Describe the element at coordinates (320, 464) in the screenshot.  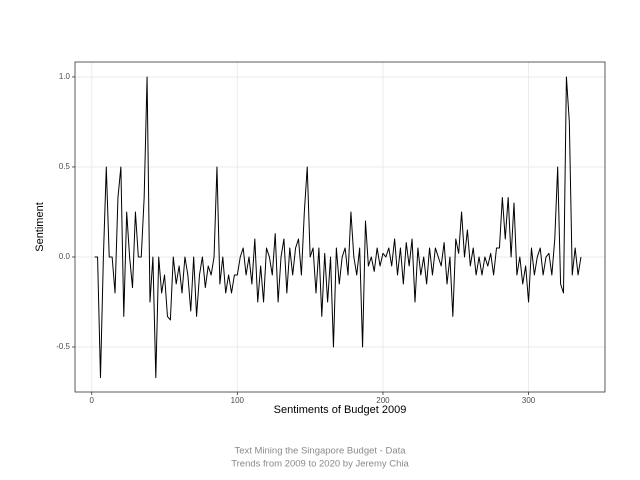
I see `caption-line: Trends from 2009 to 2020 by Jeremy Chia` at that location.